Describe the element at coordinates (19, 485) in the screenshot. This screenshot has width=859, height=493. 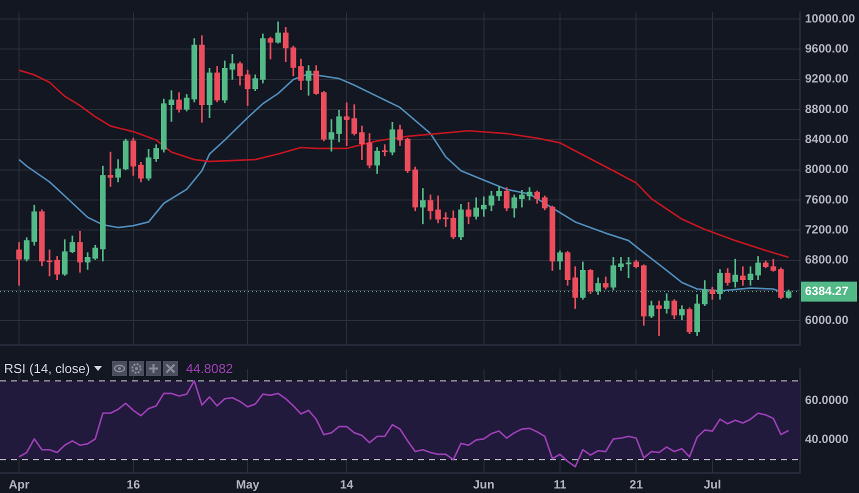
I see `x-tick-label: Apr` at that location.